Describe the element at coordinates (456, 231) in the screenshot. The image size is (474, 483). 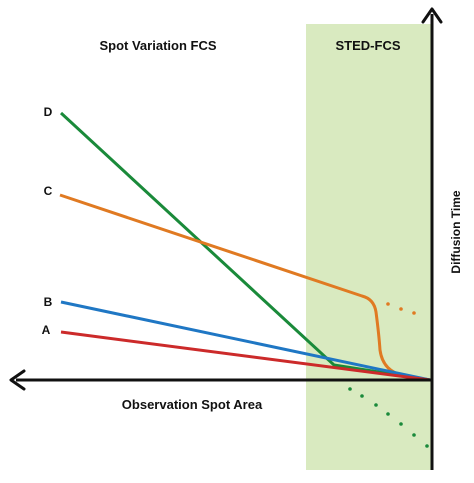
I see `y-axis-title: Diffusion Time` at that location.